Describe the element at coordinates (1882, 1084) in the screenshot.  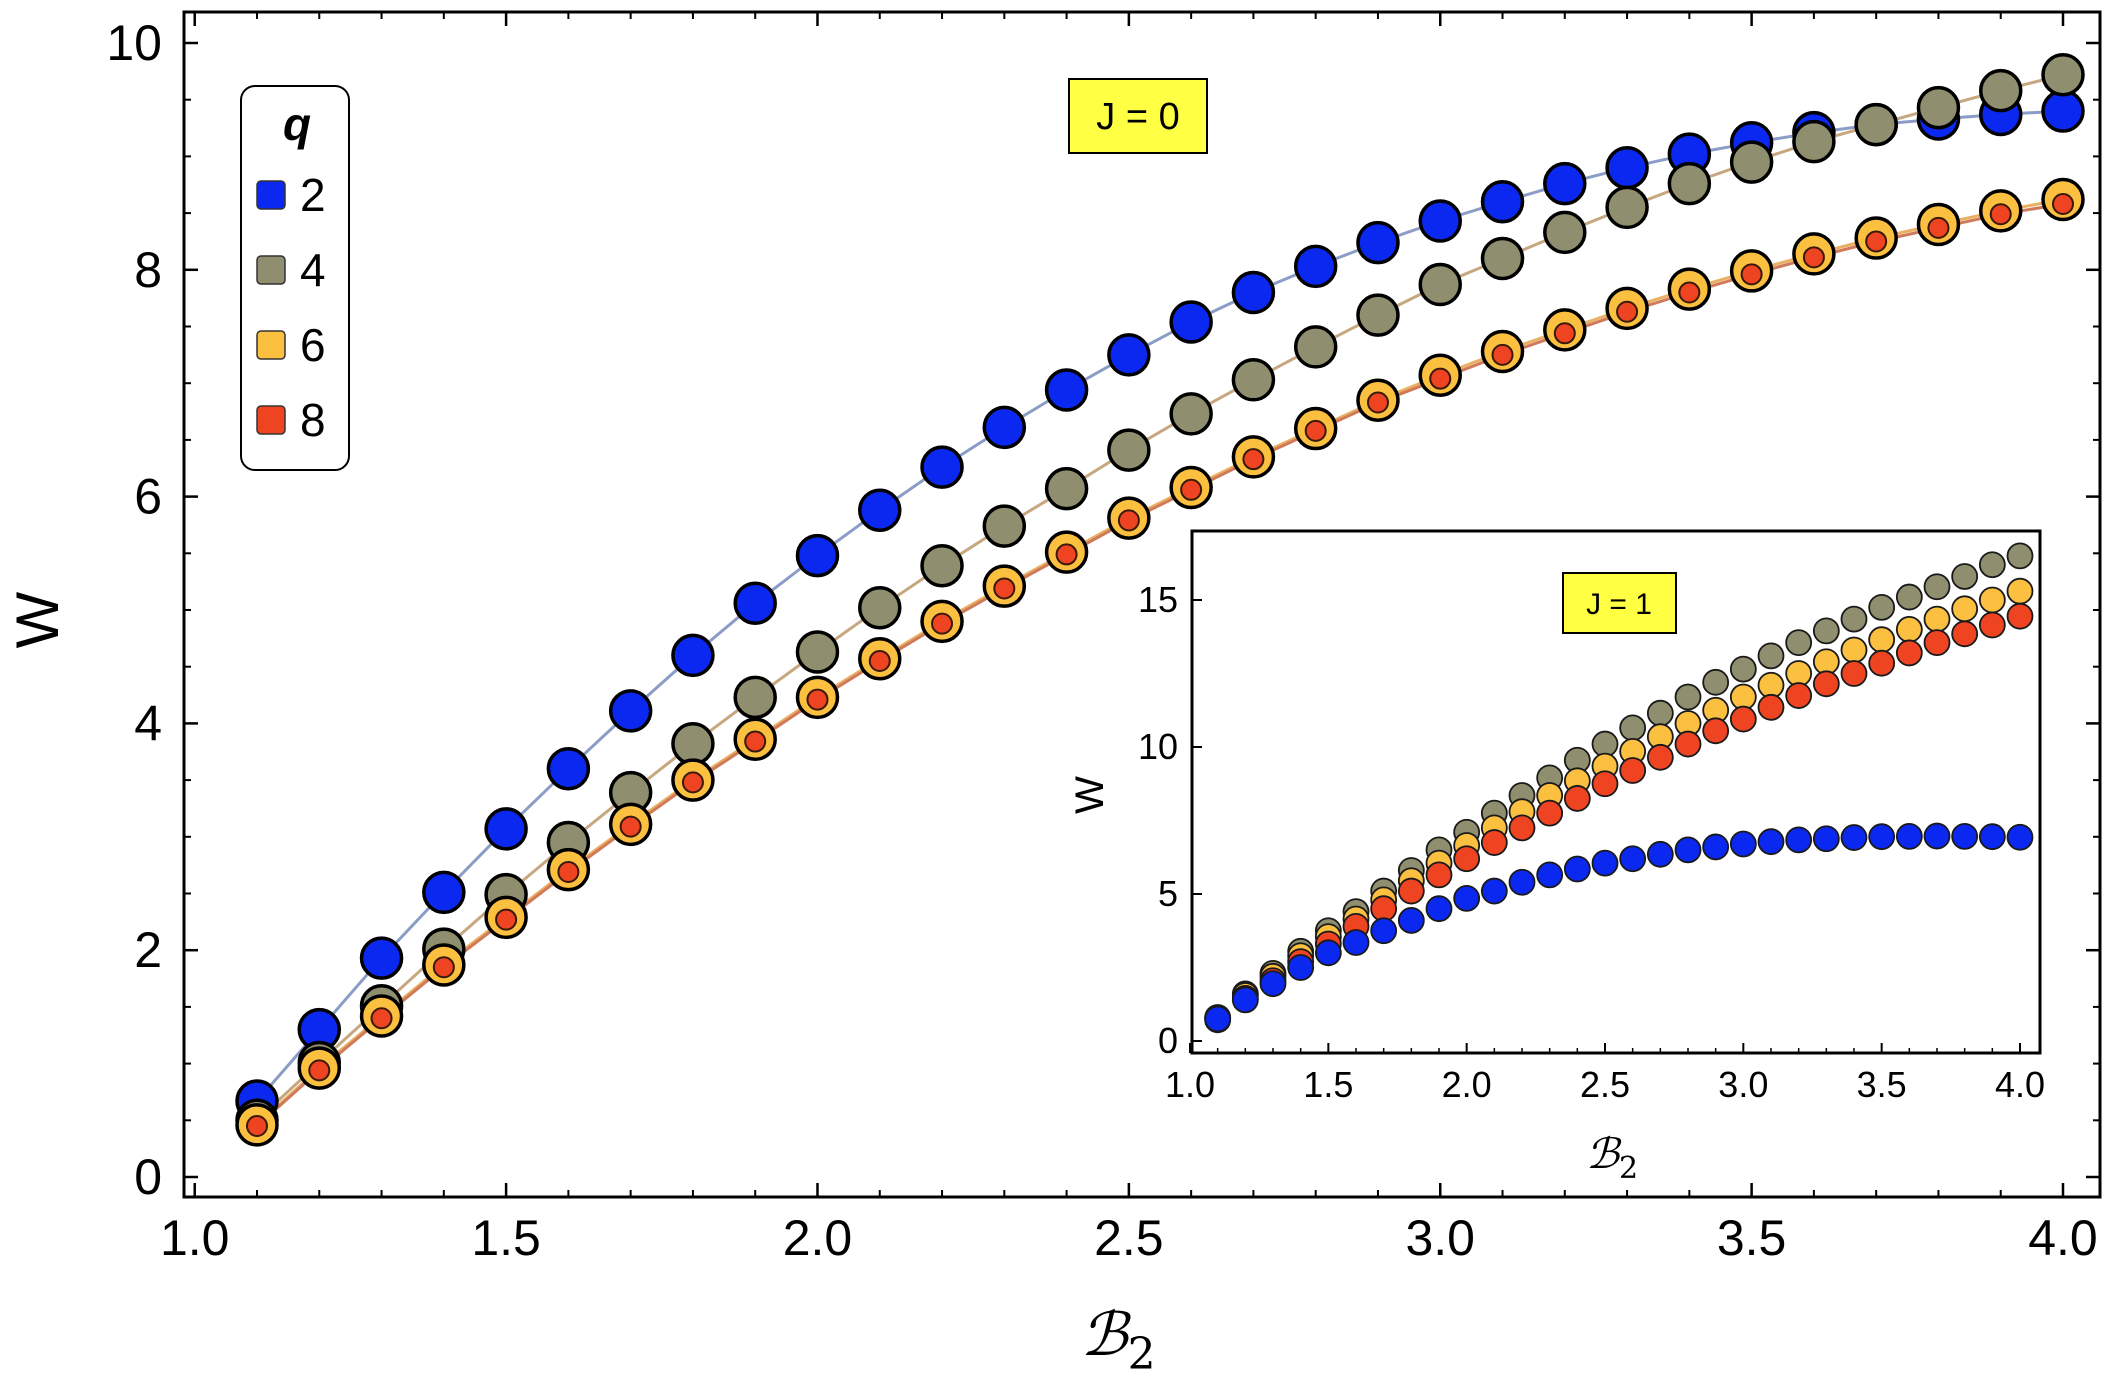
I see `inset-x-tick-label: 3.5` at that location.